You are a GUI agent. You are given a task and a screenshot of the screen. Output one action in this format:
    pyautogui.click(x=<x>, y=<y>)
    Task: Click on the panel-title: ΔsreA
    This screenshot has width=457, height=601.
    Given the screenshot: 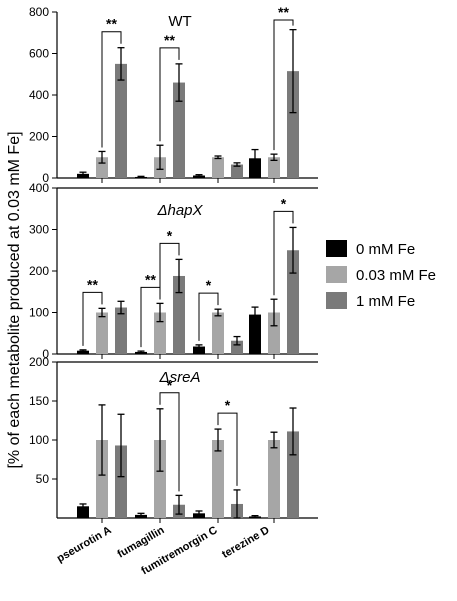 What is the action you would take?
    pyautogui.click(x=180, y=377)
    